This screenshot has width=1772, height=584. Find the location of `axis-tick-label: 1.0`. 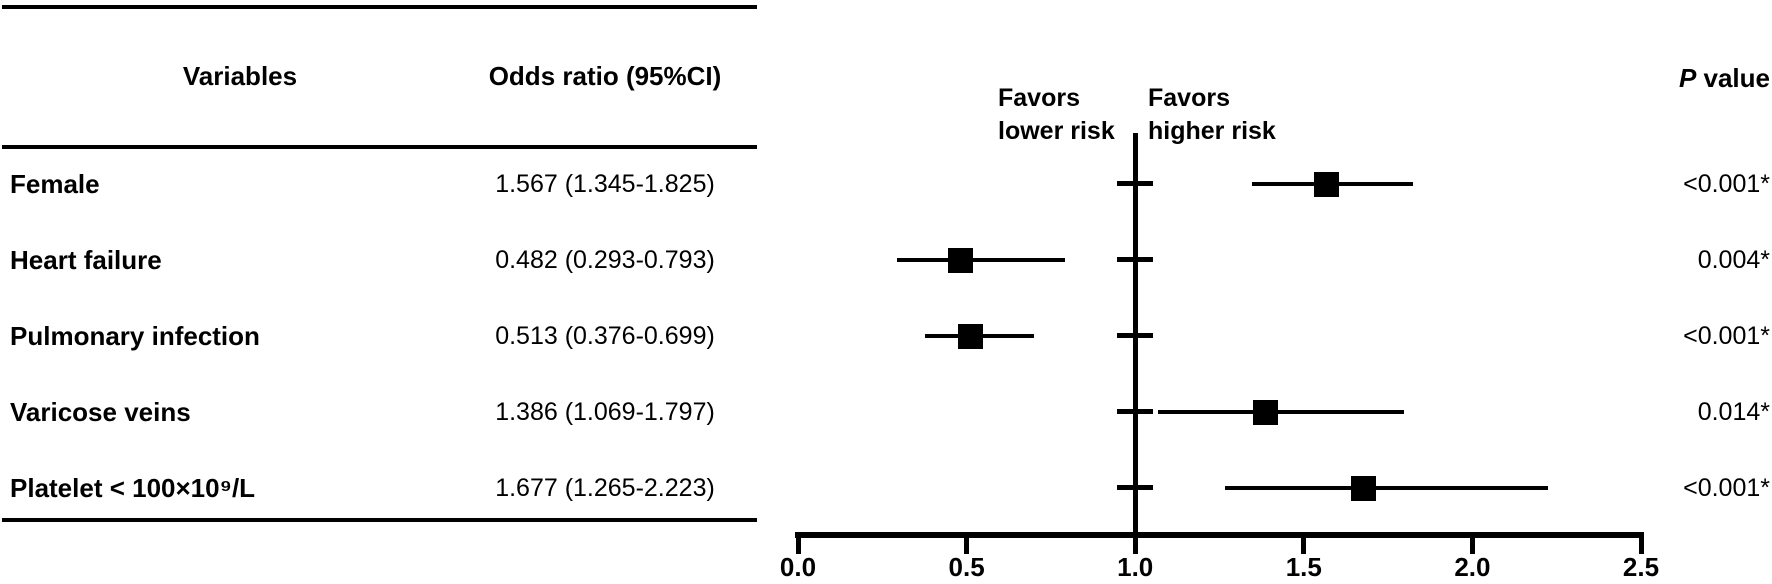

axis-tick-label: 1.0 is located at coordinates (1135, 567).